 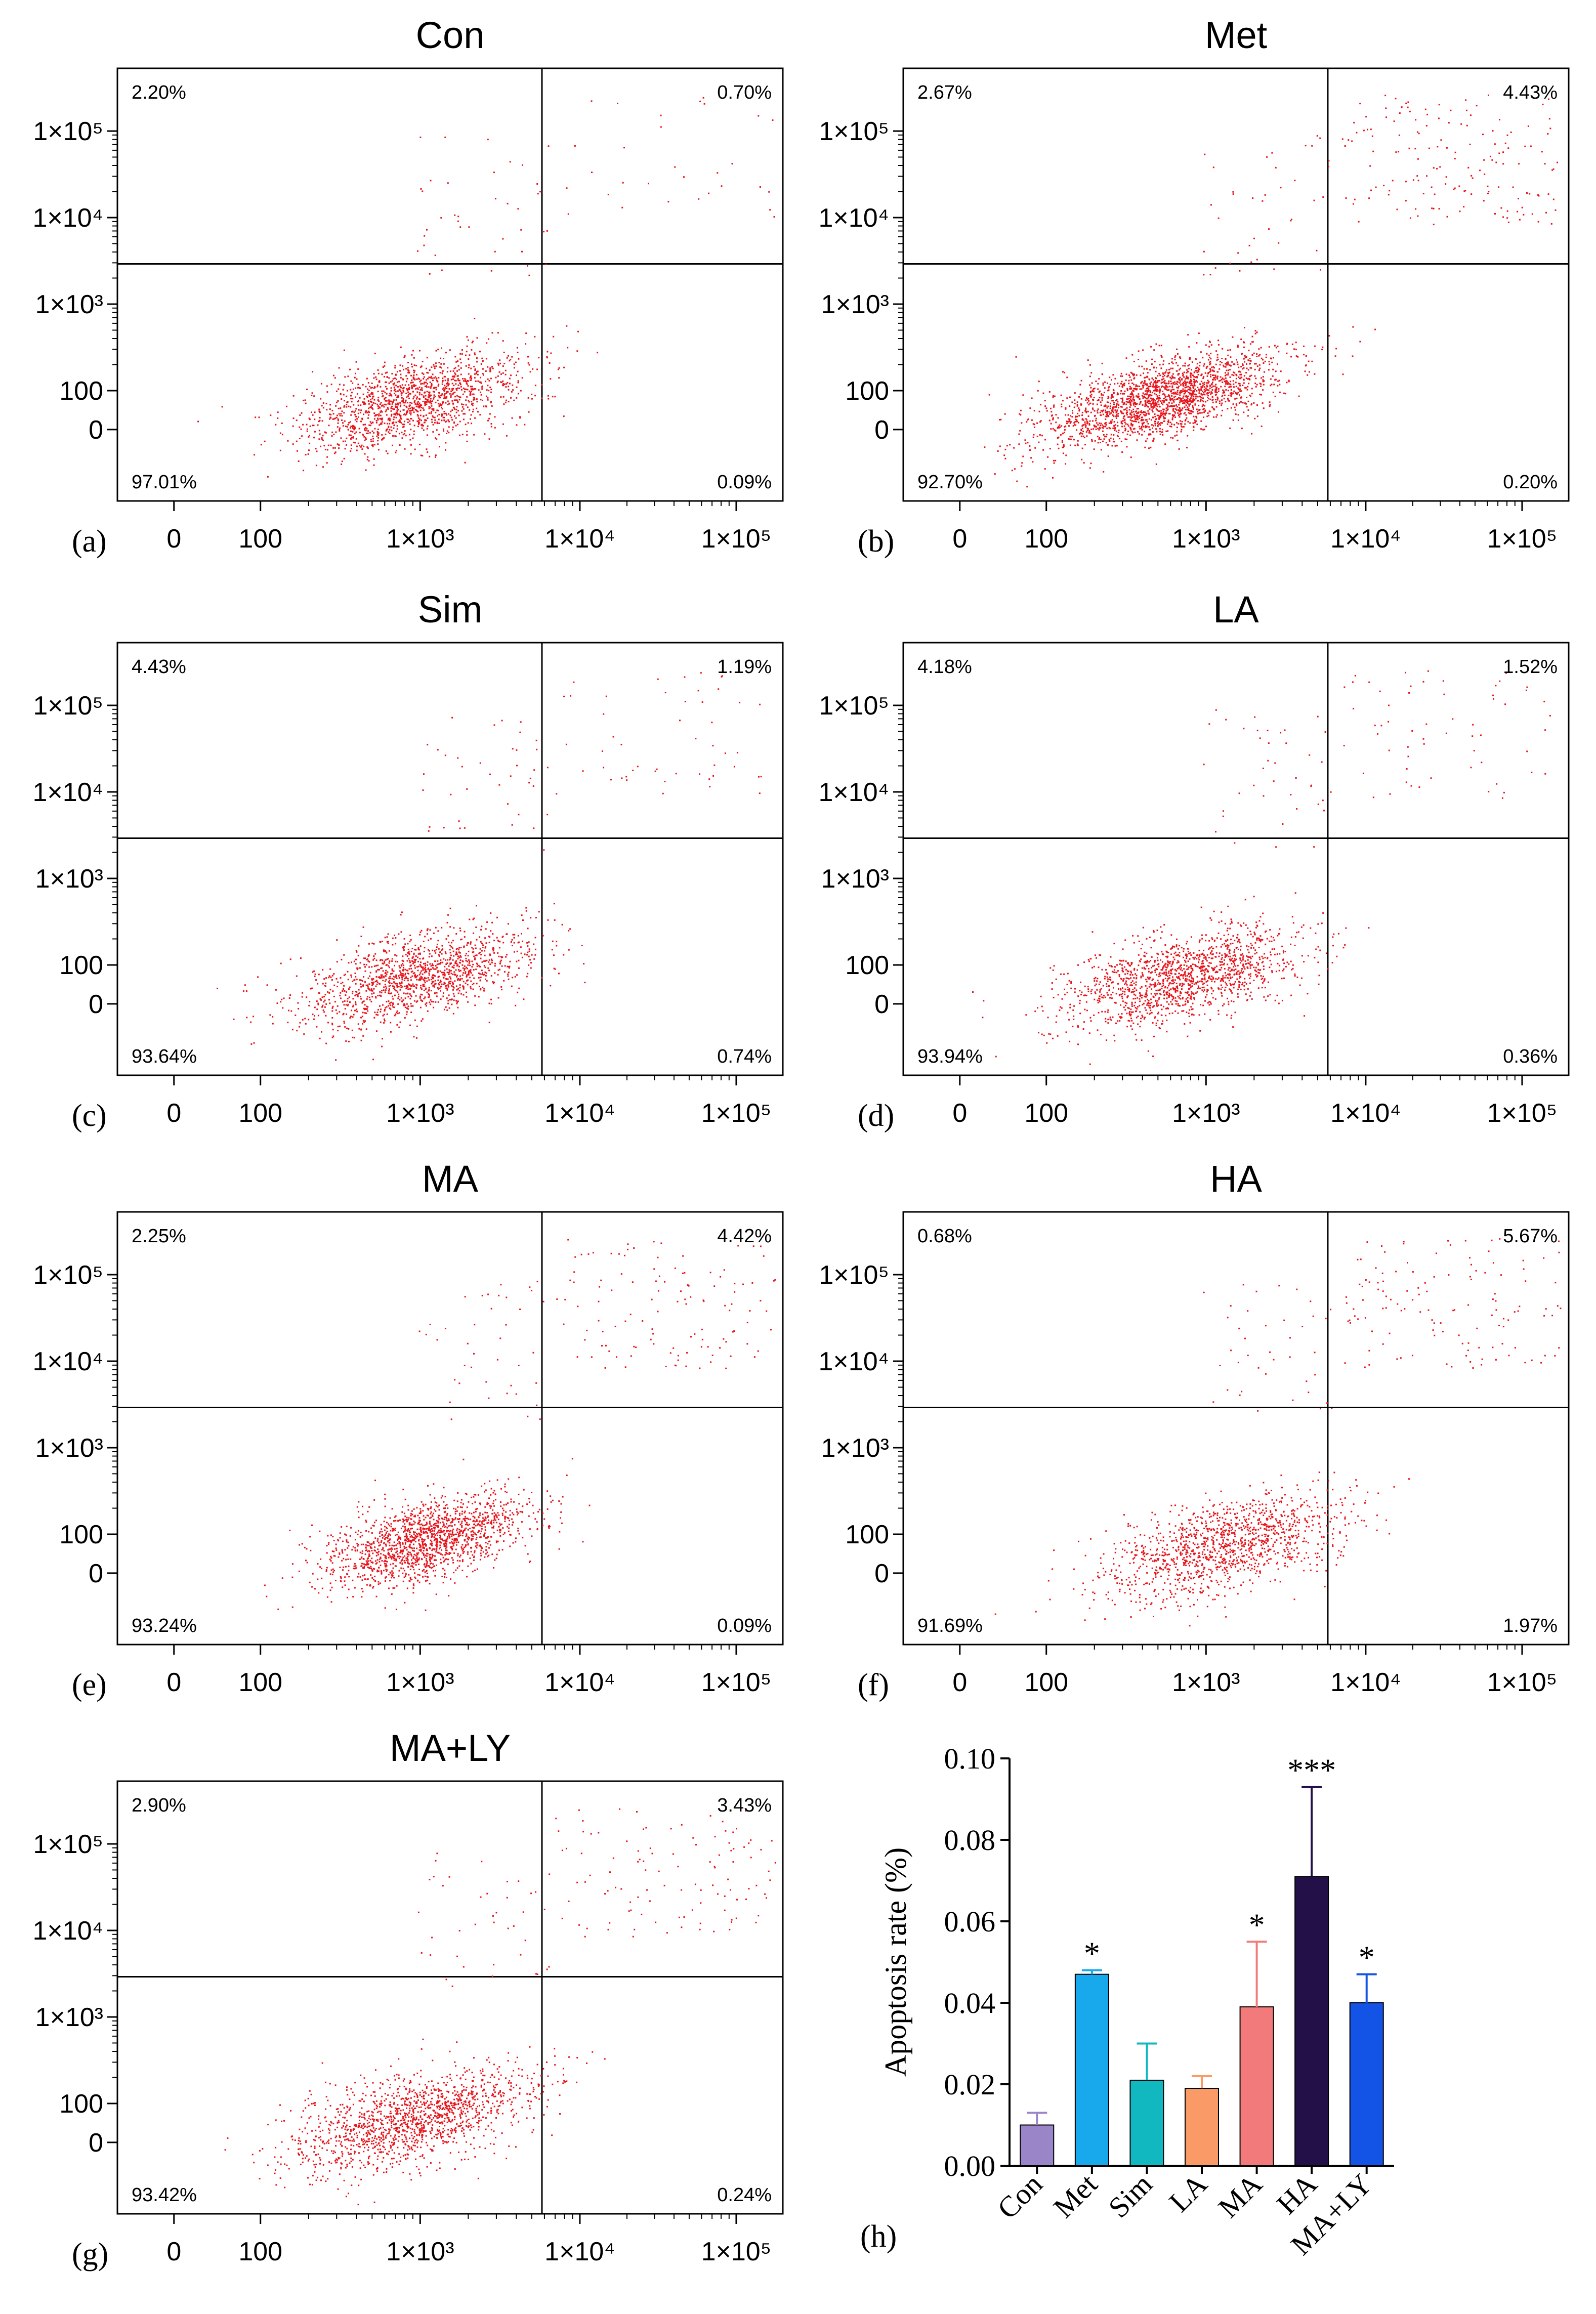 What do you see at coordinates (1530, 667) in the screenshot?
I see `quadrant-ur-percent: 1.52%` at bounding box center [1530, 667].